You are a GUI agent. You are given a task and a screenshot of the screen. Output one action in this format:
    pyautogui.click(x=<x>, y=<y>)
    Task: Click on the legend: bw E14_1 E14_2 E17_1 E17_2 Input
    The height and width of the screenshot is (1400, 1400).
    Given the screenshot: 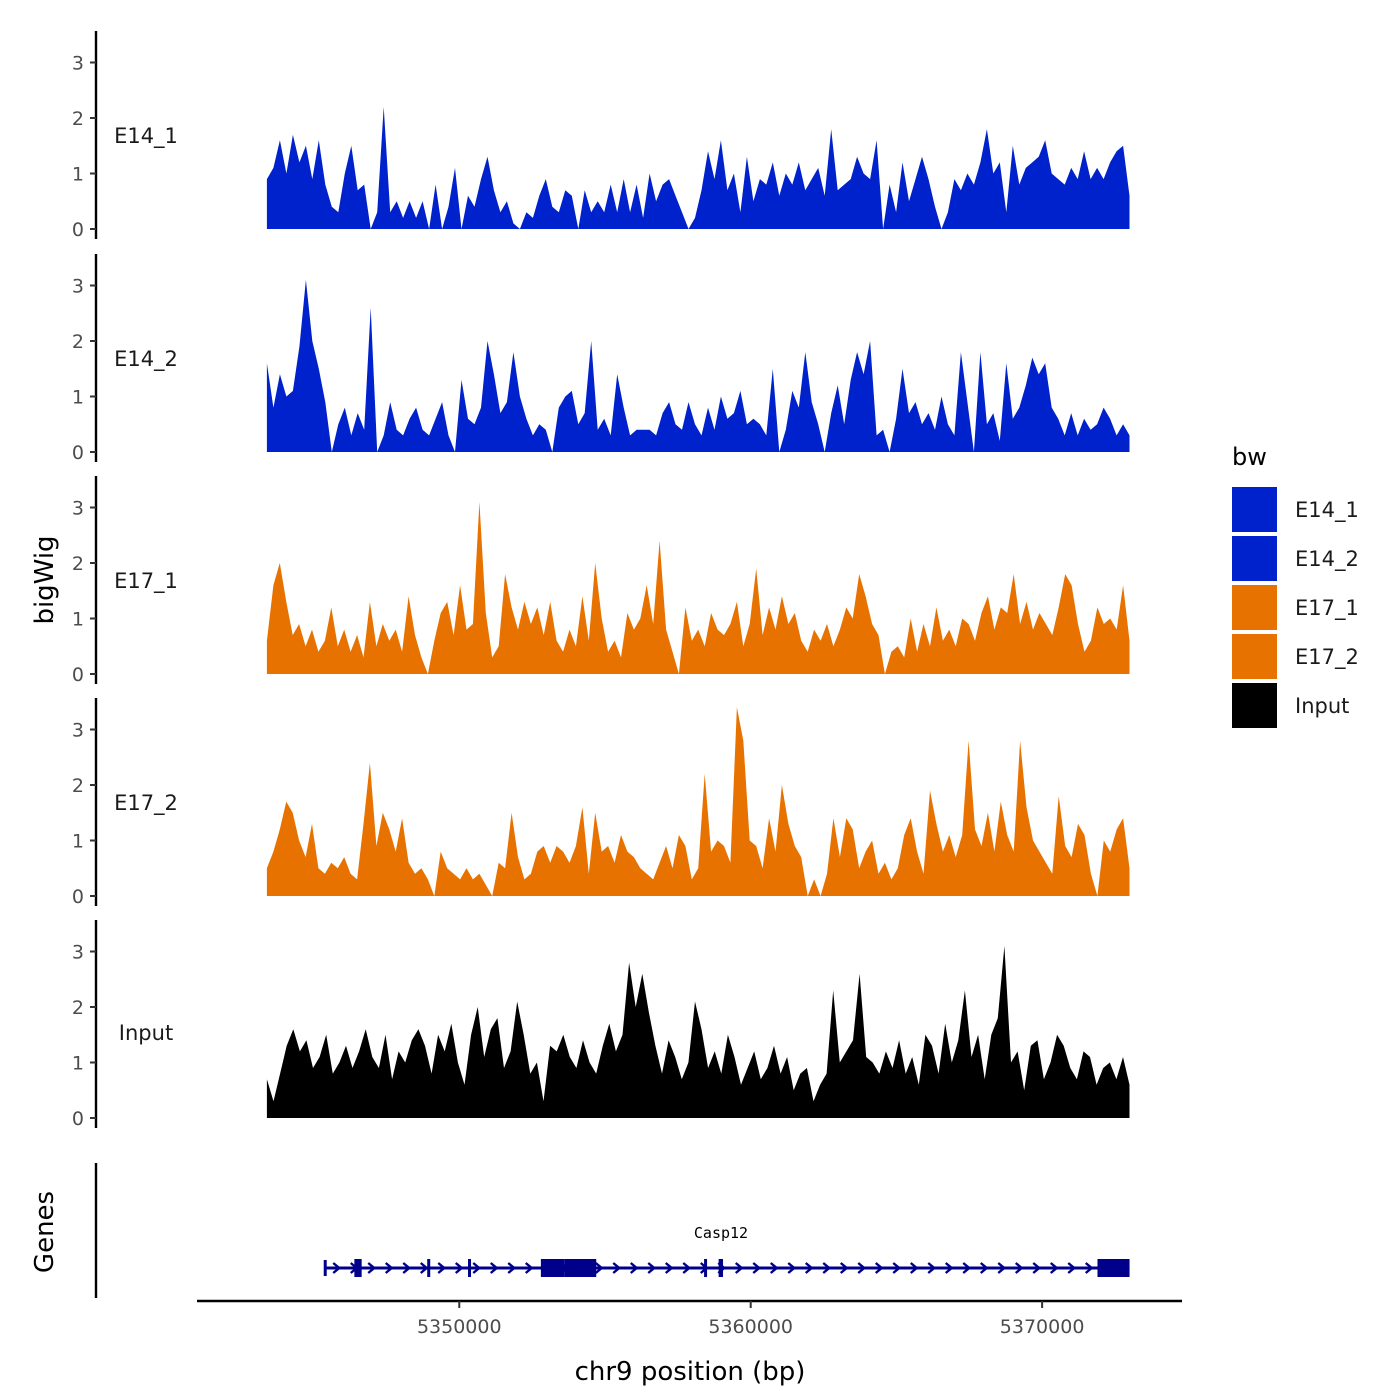 What is the action you would take?
    pyautogui.click(x=1295, y=585)
    